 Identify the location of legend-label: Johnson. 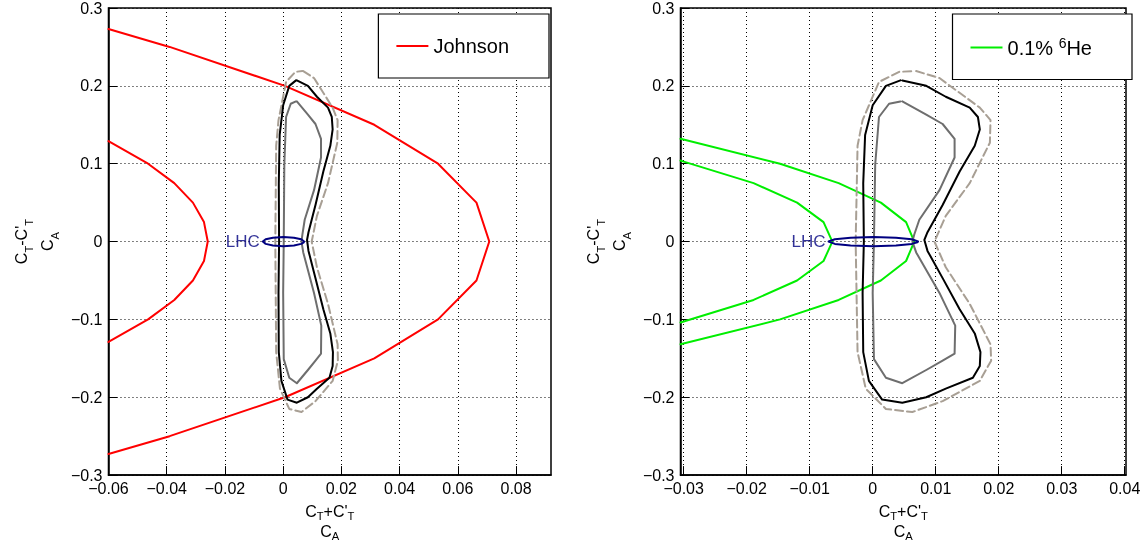
(471, 46).